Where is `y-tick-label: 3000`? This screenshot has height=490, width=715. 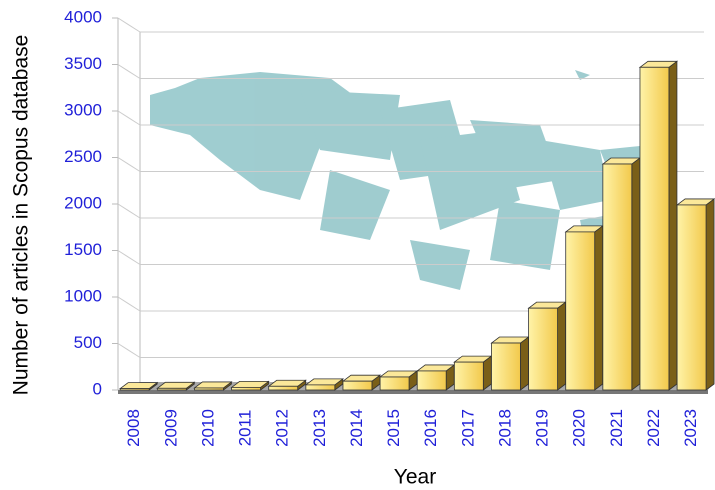
y-tick-label: 3000 is located at coordinates (83, 109).